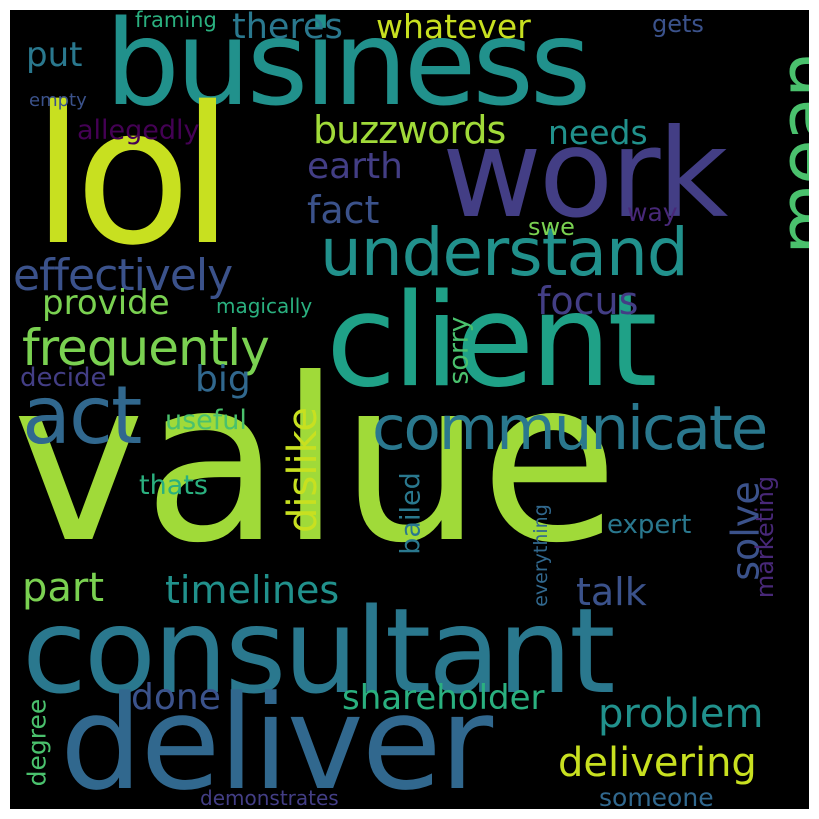 This screenshot has width=819, height=819. I want to click on word-magically: magically, so click(264, 306).